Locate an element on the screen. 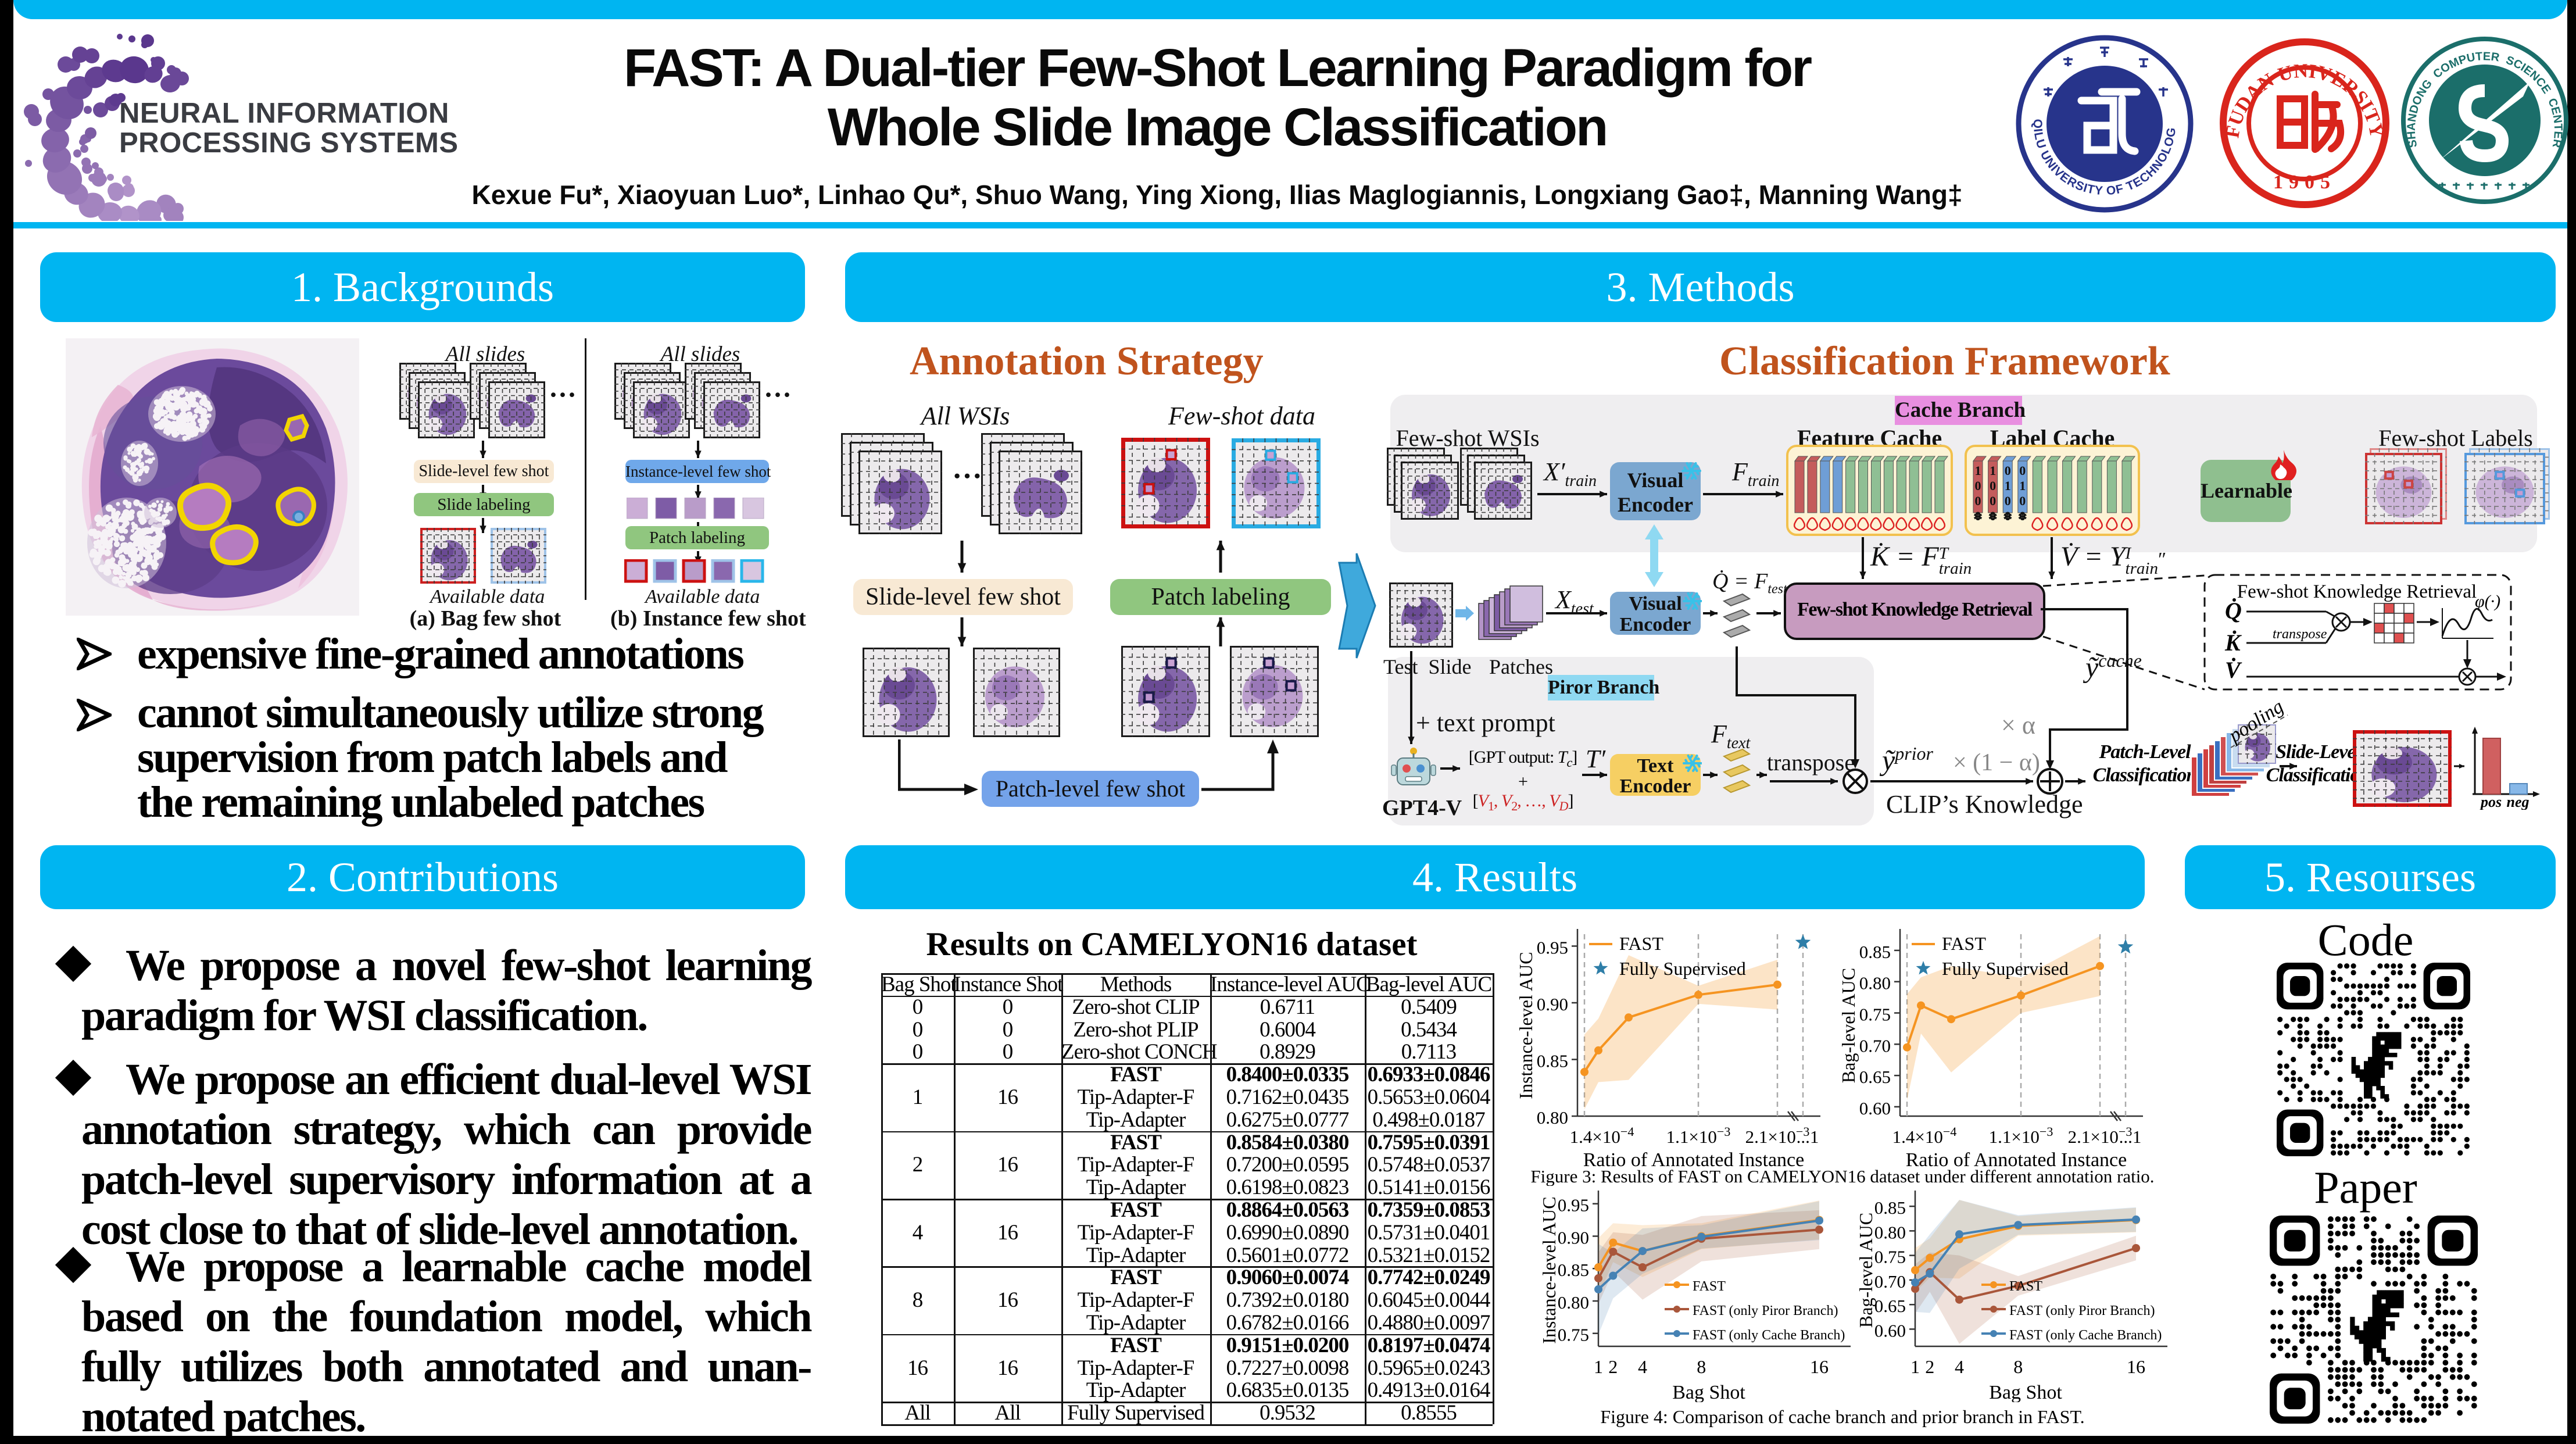  svg-text: pos is located at coordinates (2491, 802).